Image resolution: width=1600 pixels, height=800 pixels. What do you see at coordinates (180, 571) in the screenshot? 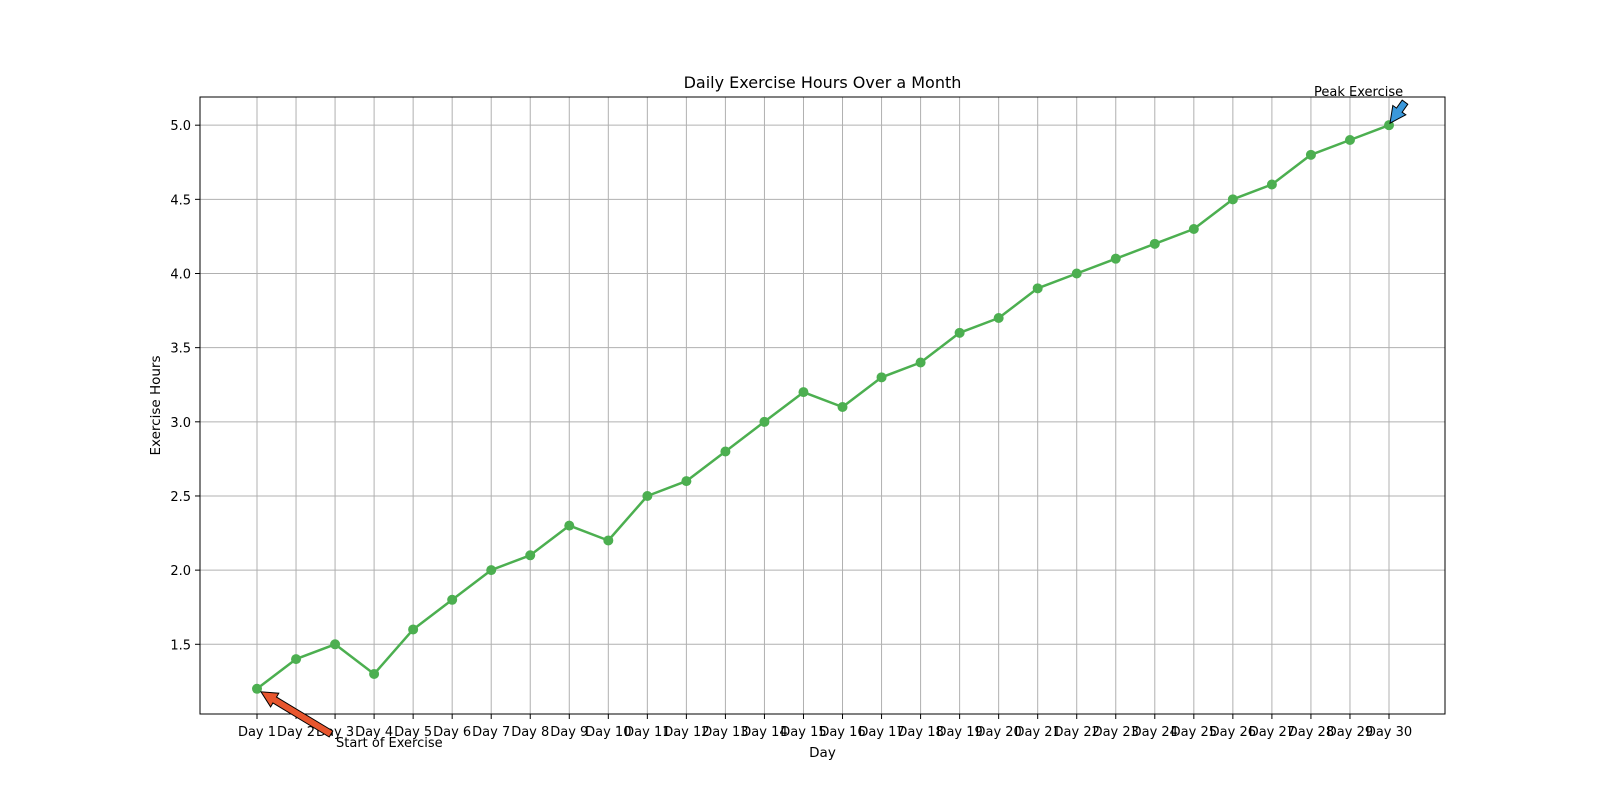
I see `y-tick-label: 2.0` at bounding box center [180, 571].